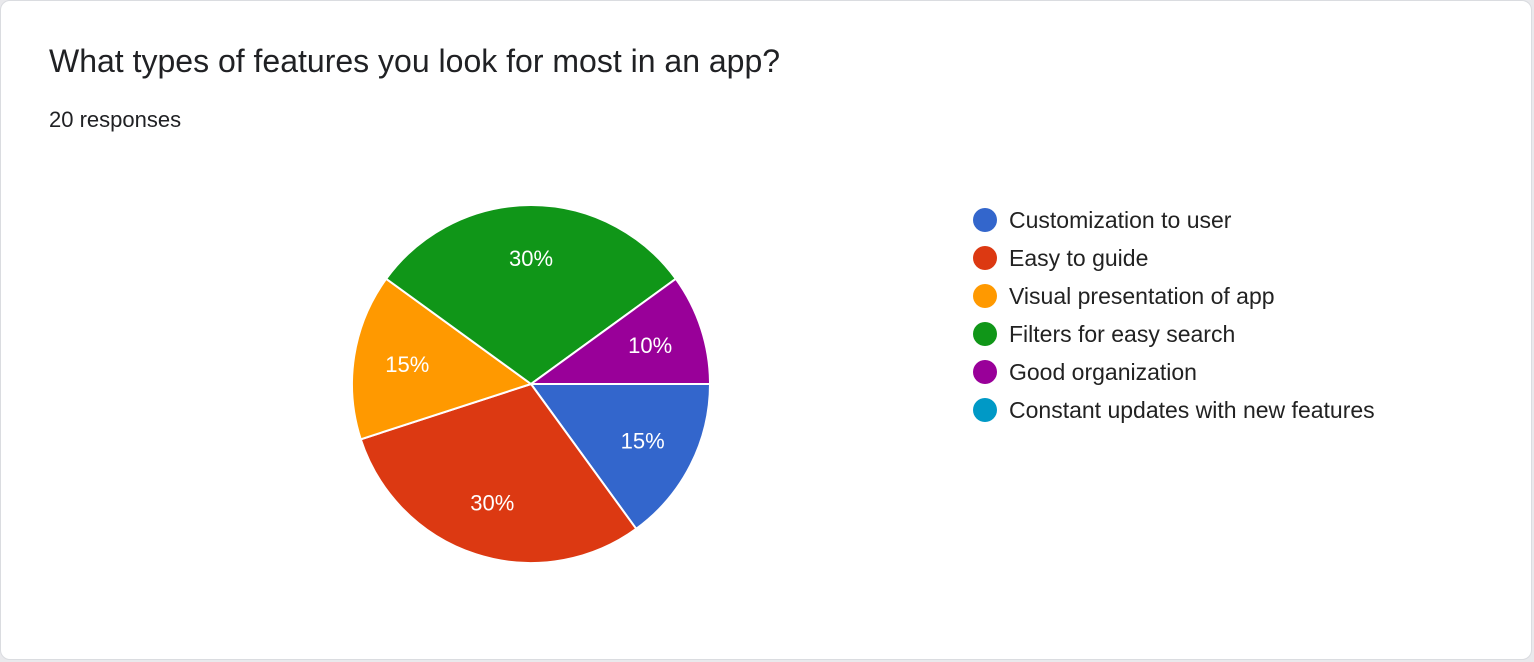 Image resolution: width=1534 pixels, height=662 pixels. I want to click on slice-label-2: 30%, so click(492, 503).